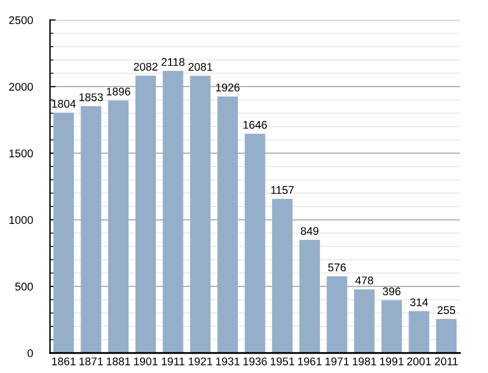  Describe the element at coordinates (282, 190) in the screenshot. I see `data-label: 1157` at that location.